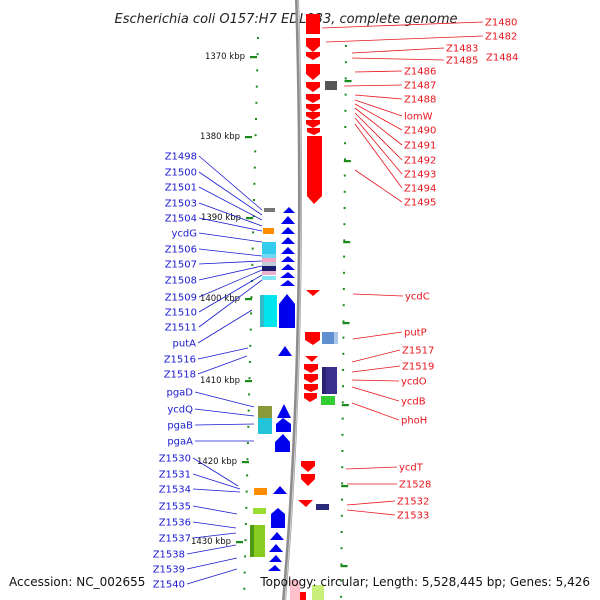 Image resolution: width=600 pixels, height=600 pixels. Describe the element at coordinates (181, 204) in the screenshot. I see `gene-label-z1503: Z1503` at that location.